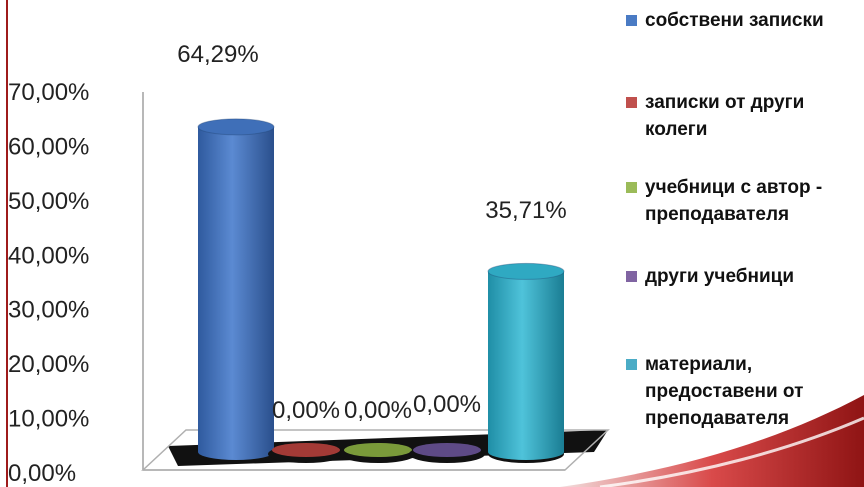 The height and width of the screenshot is (487, 864). Describe the element at coordinates (525, 210) in the screenshot. I see `data-label: 35,71%` at that location.